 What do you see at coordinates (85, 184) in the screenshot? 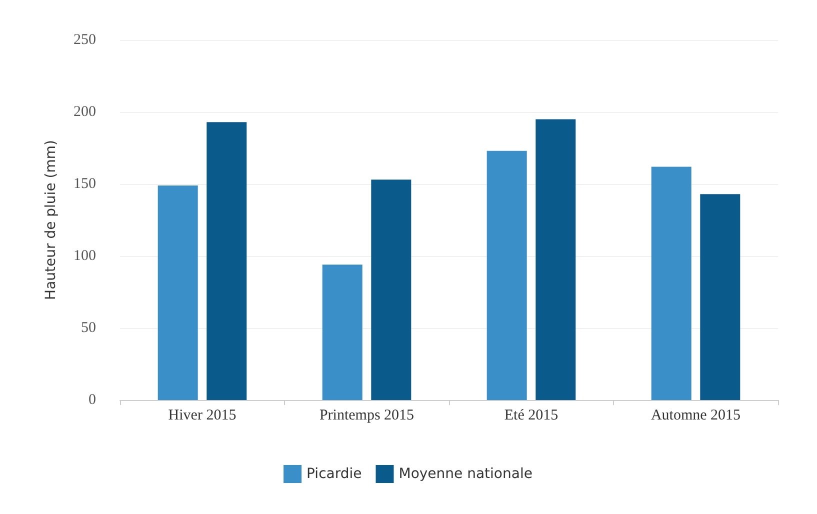
I see `y-tick-label: 150` at bounding box center [85, 184].